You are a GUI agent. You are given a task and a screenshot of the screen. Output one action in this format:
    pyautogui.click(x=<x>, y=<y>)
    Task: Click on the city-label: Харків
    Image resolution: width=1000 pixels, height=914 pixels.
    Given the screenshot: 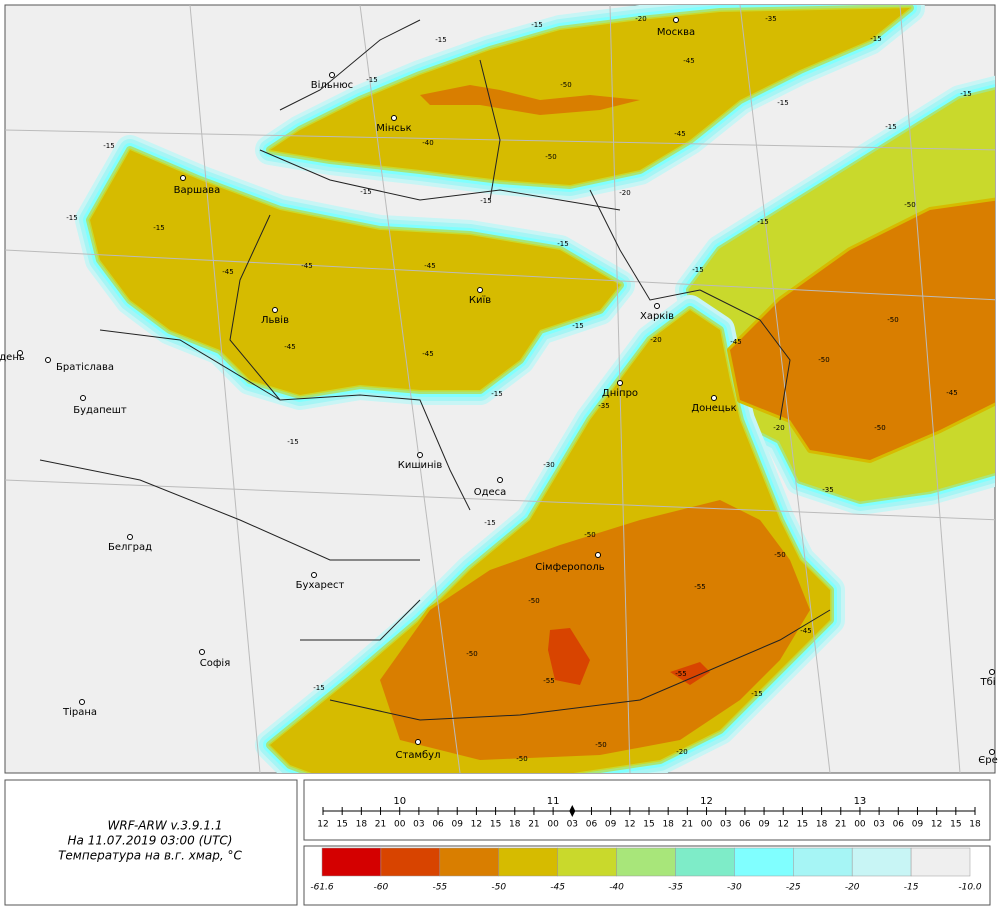 What is the action you would take?
    pyautogui.click(x=657, y=316)
    